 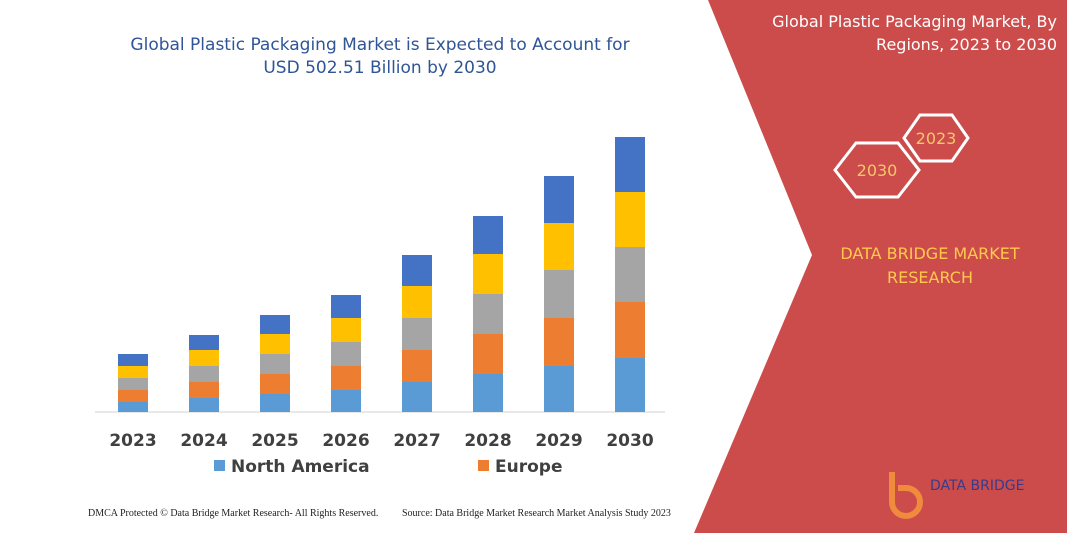 I want to click on logo-mark, so click(x=906, y=495).